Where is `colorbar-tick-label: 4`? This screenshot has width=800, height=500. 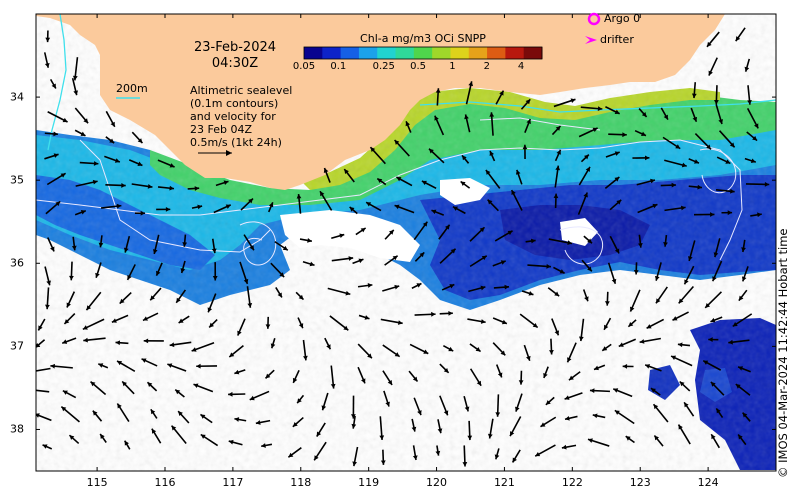
colorbar-tick-label: 4 is located at coordinates (521, 66).